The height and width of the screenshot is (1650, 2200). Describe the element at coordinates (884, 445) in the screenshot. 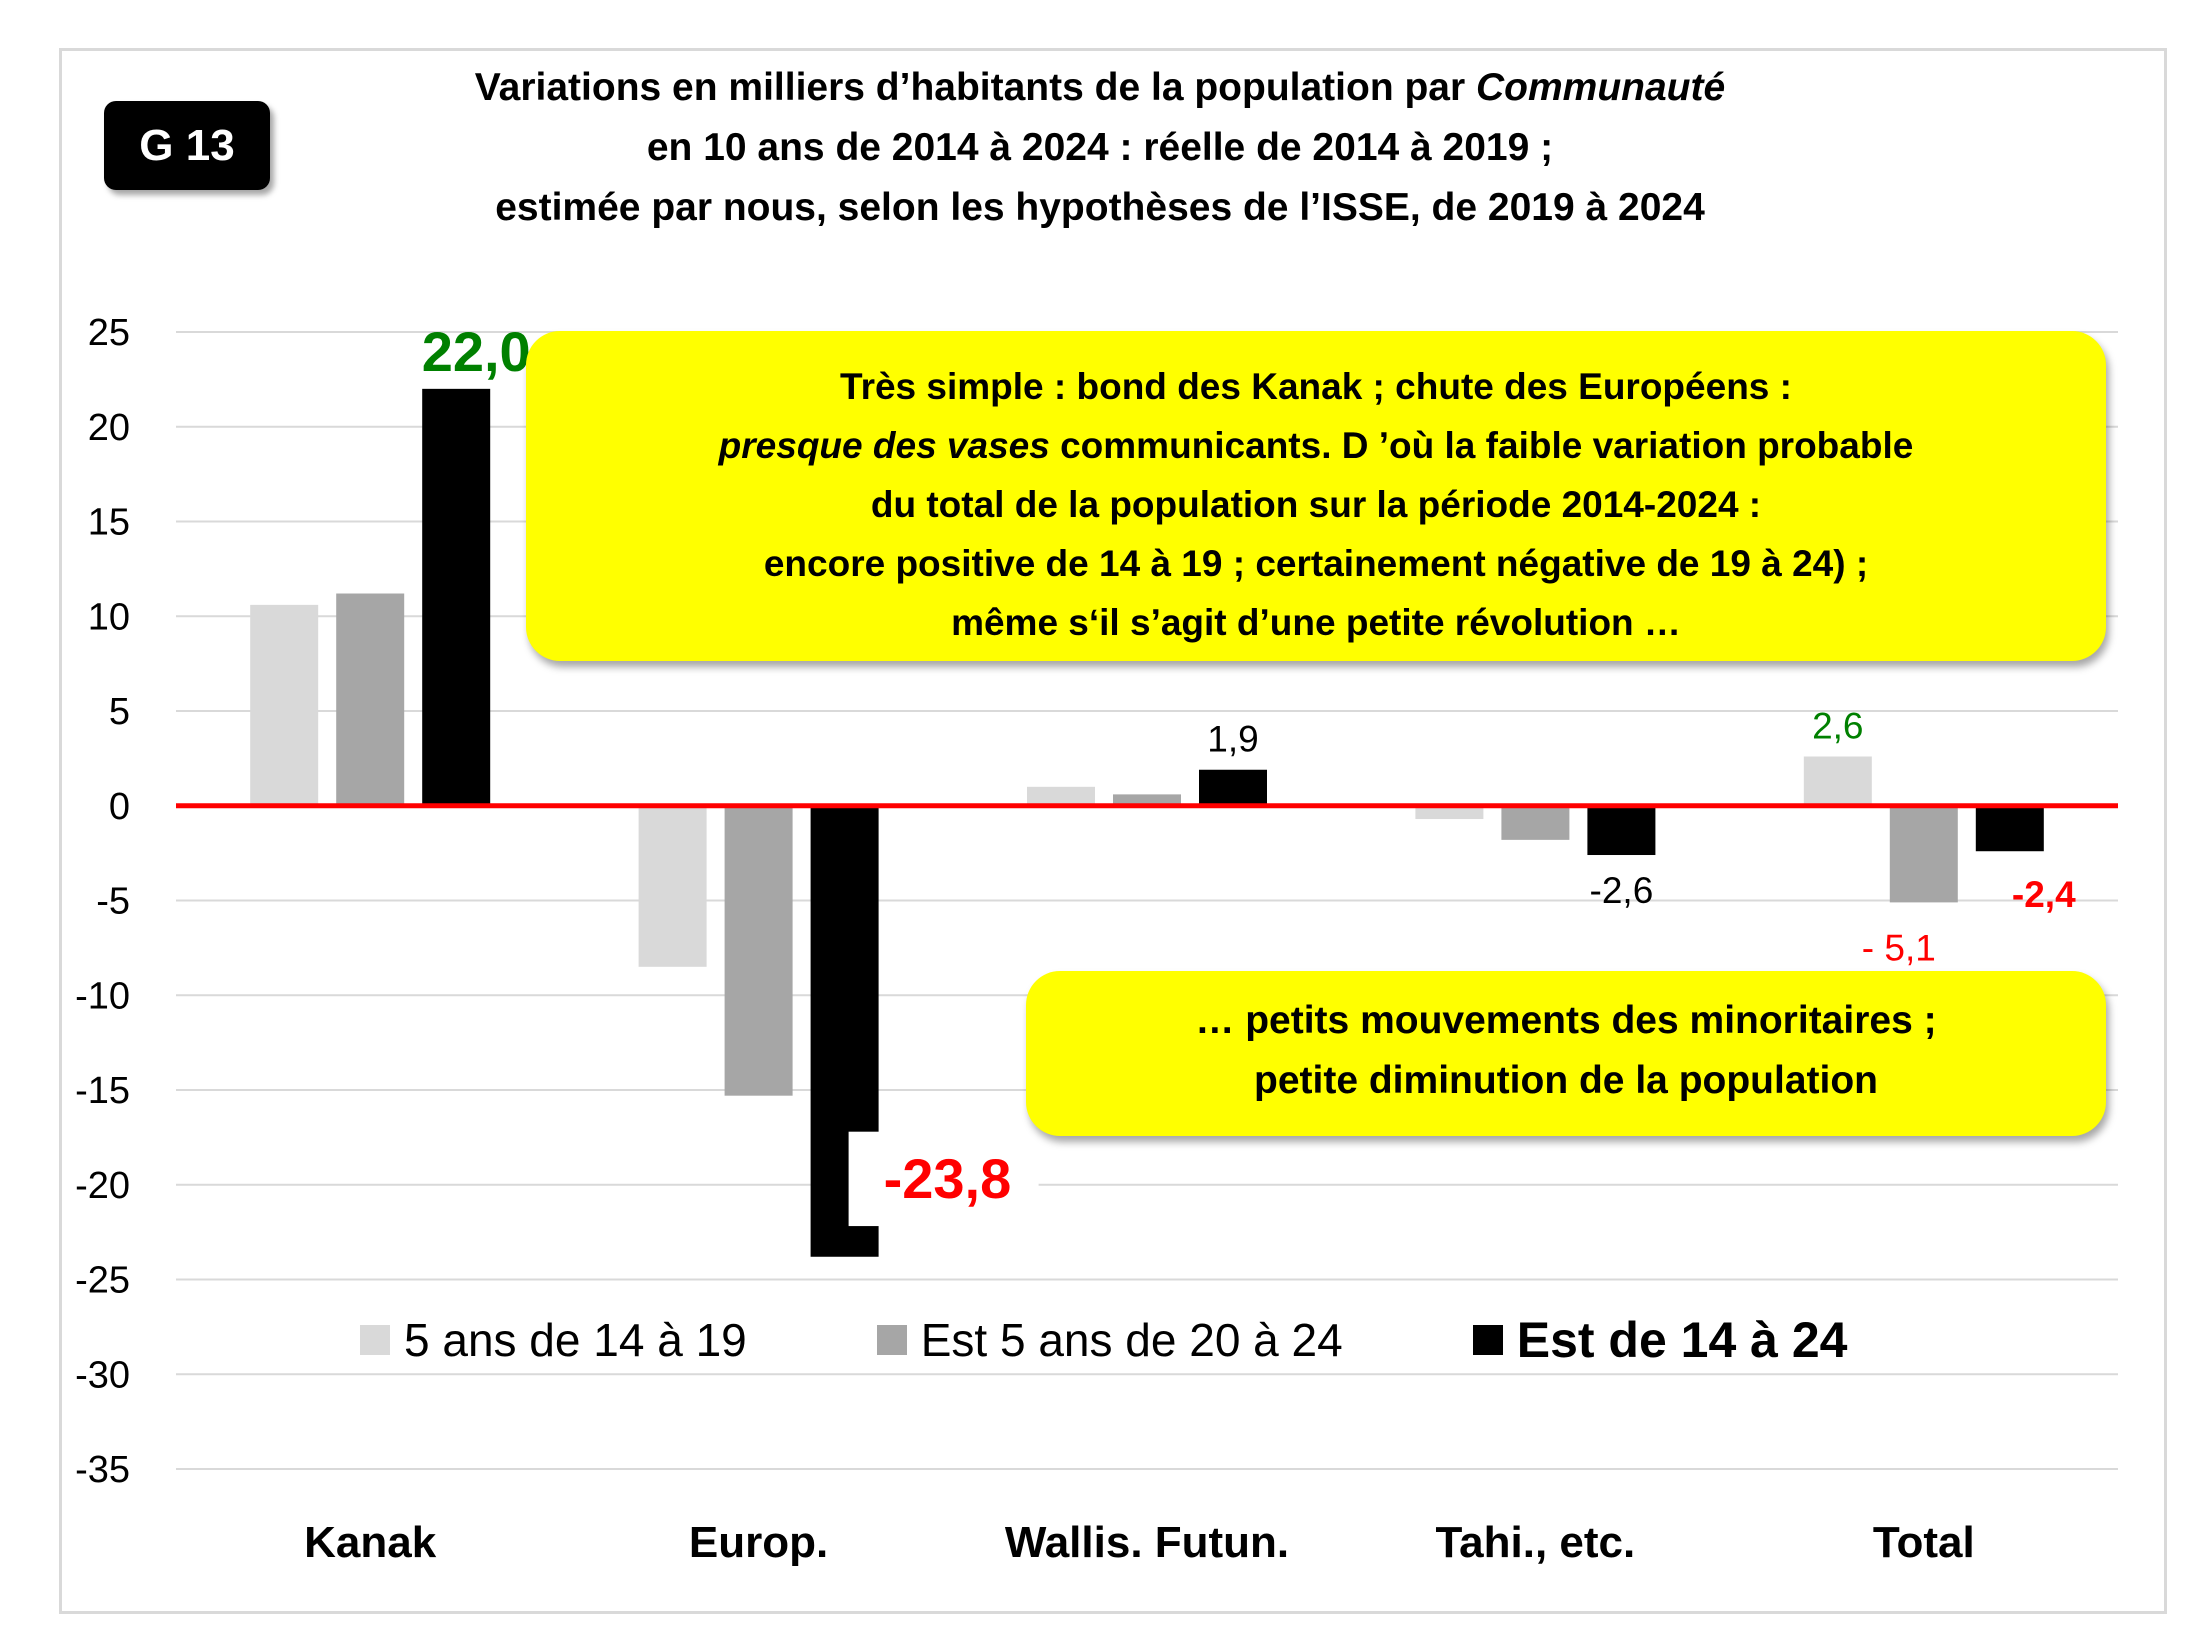

I see `callout-main-line-2-italic: presque des vases` at that location.